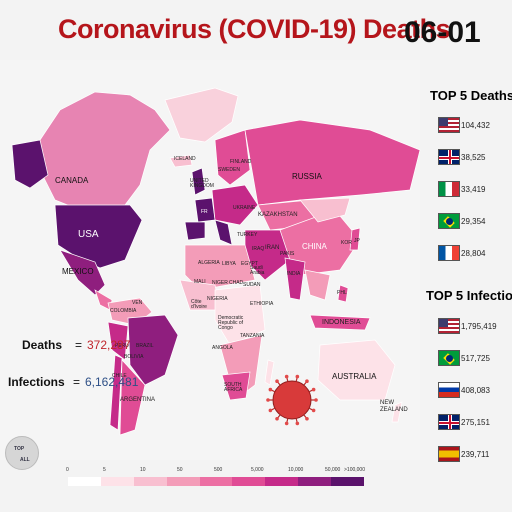 This screenshot has width=512, height=512. Describe the element at coordinates (222, 348) in the screenshot. I see `map-label-angola: ANGOLA` at that location.